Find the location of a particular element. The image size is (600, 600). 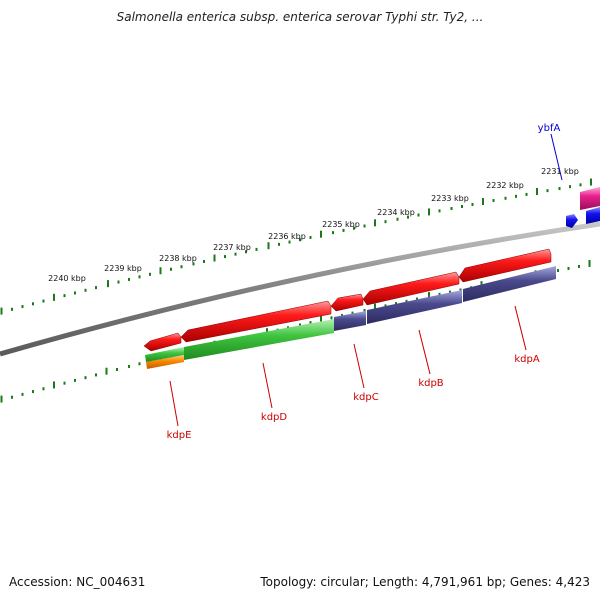

ybfA-arrow is located at coordinates (572, 221).